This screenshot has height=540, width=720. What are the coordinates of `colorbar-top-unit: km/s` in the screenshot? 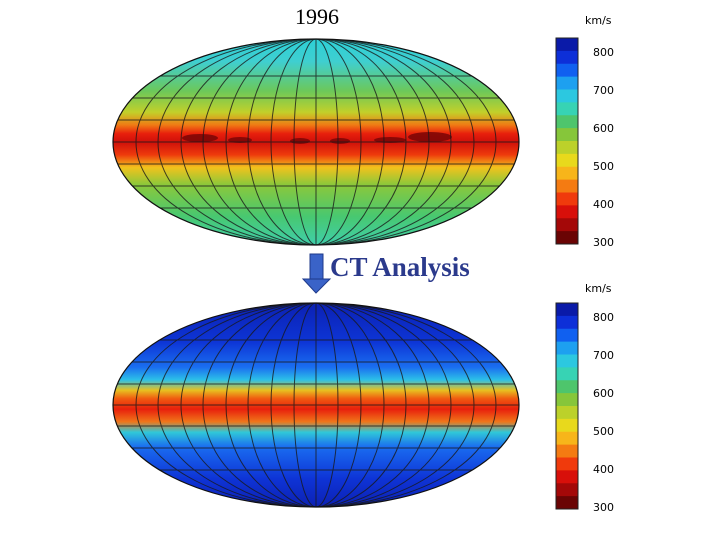 It's located at (598, 20).